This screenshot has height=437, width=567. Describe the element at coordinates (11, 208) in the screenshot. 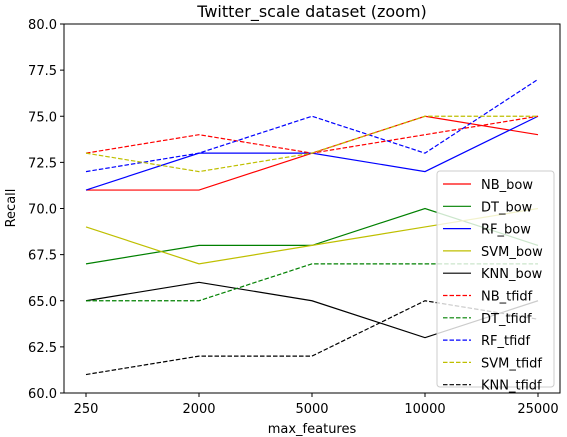

I see `y-axis-title: Recall` at that location.